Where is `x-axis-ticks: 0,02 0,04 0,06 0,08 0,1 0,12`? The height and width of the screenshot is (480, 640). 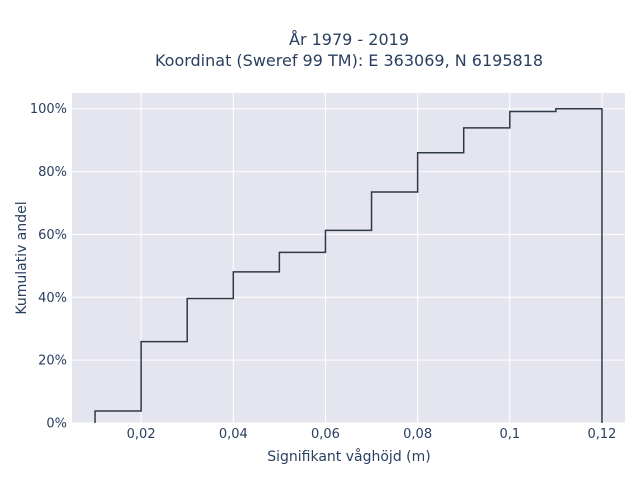
x-axis-ticks: 0,02 0,04 0,06 0,08 0,1 0,12 is located at coordinates (372, 434).